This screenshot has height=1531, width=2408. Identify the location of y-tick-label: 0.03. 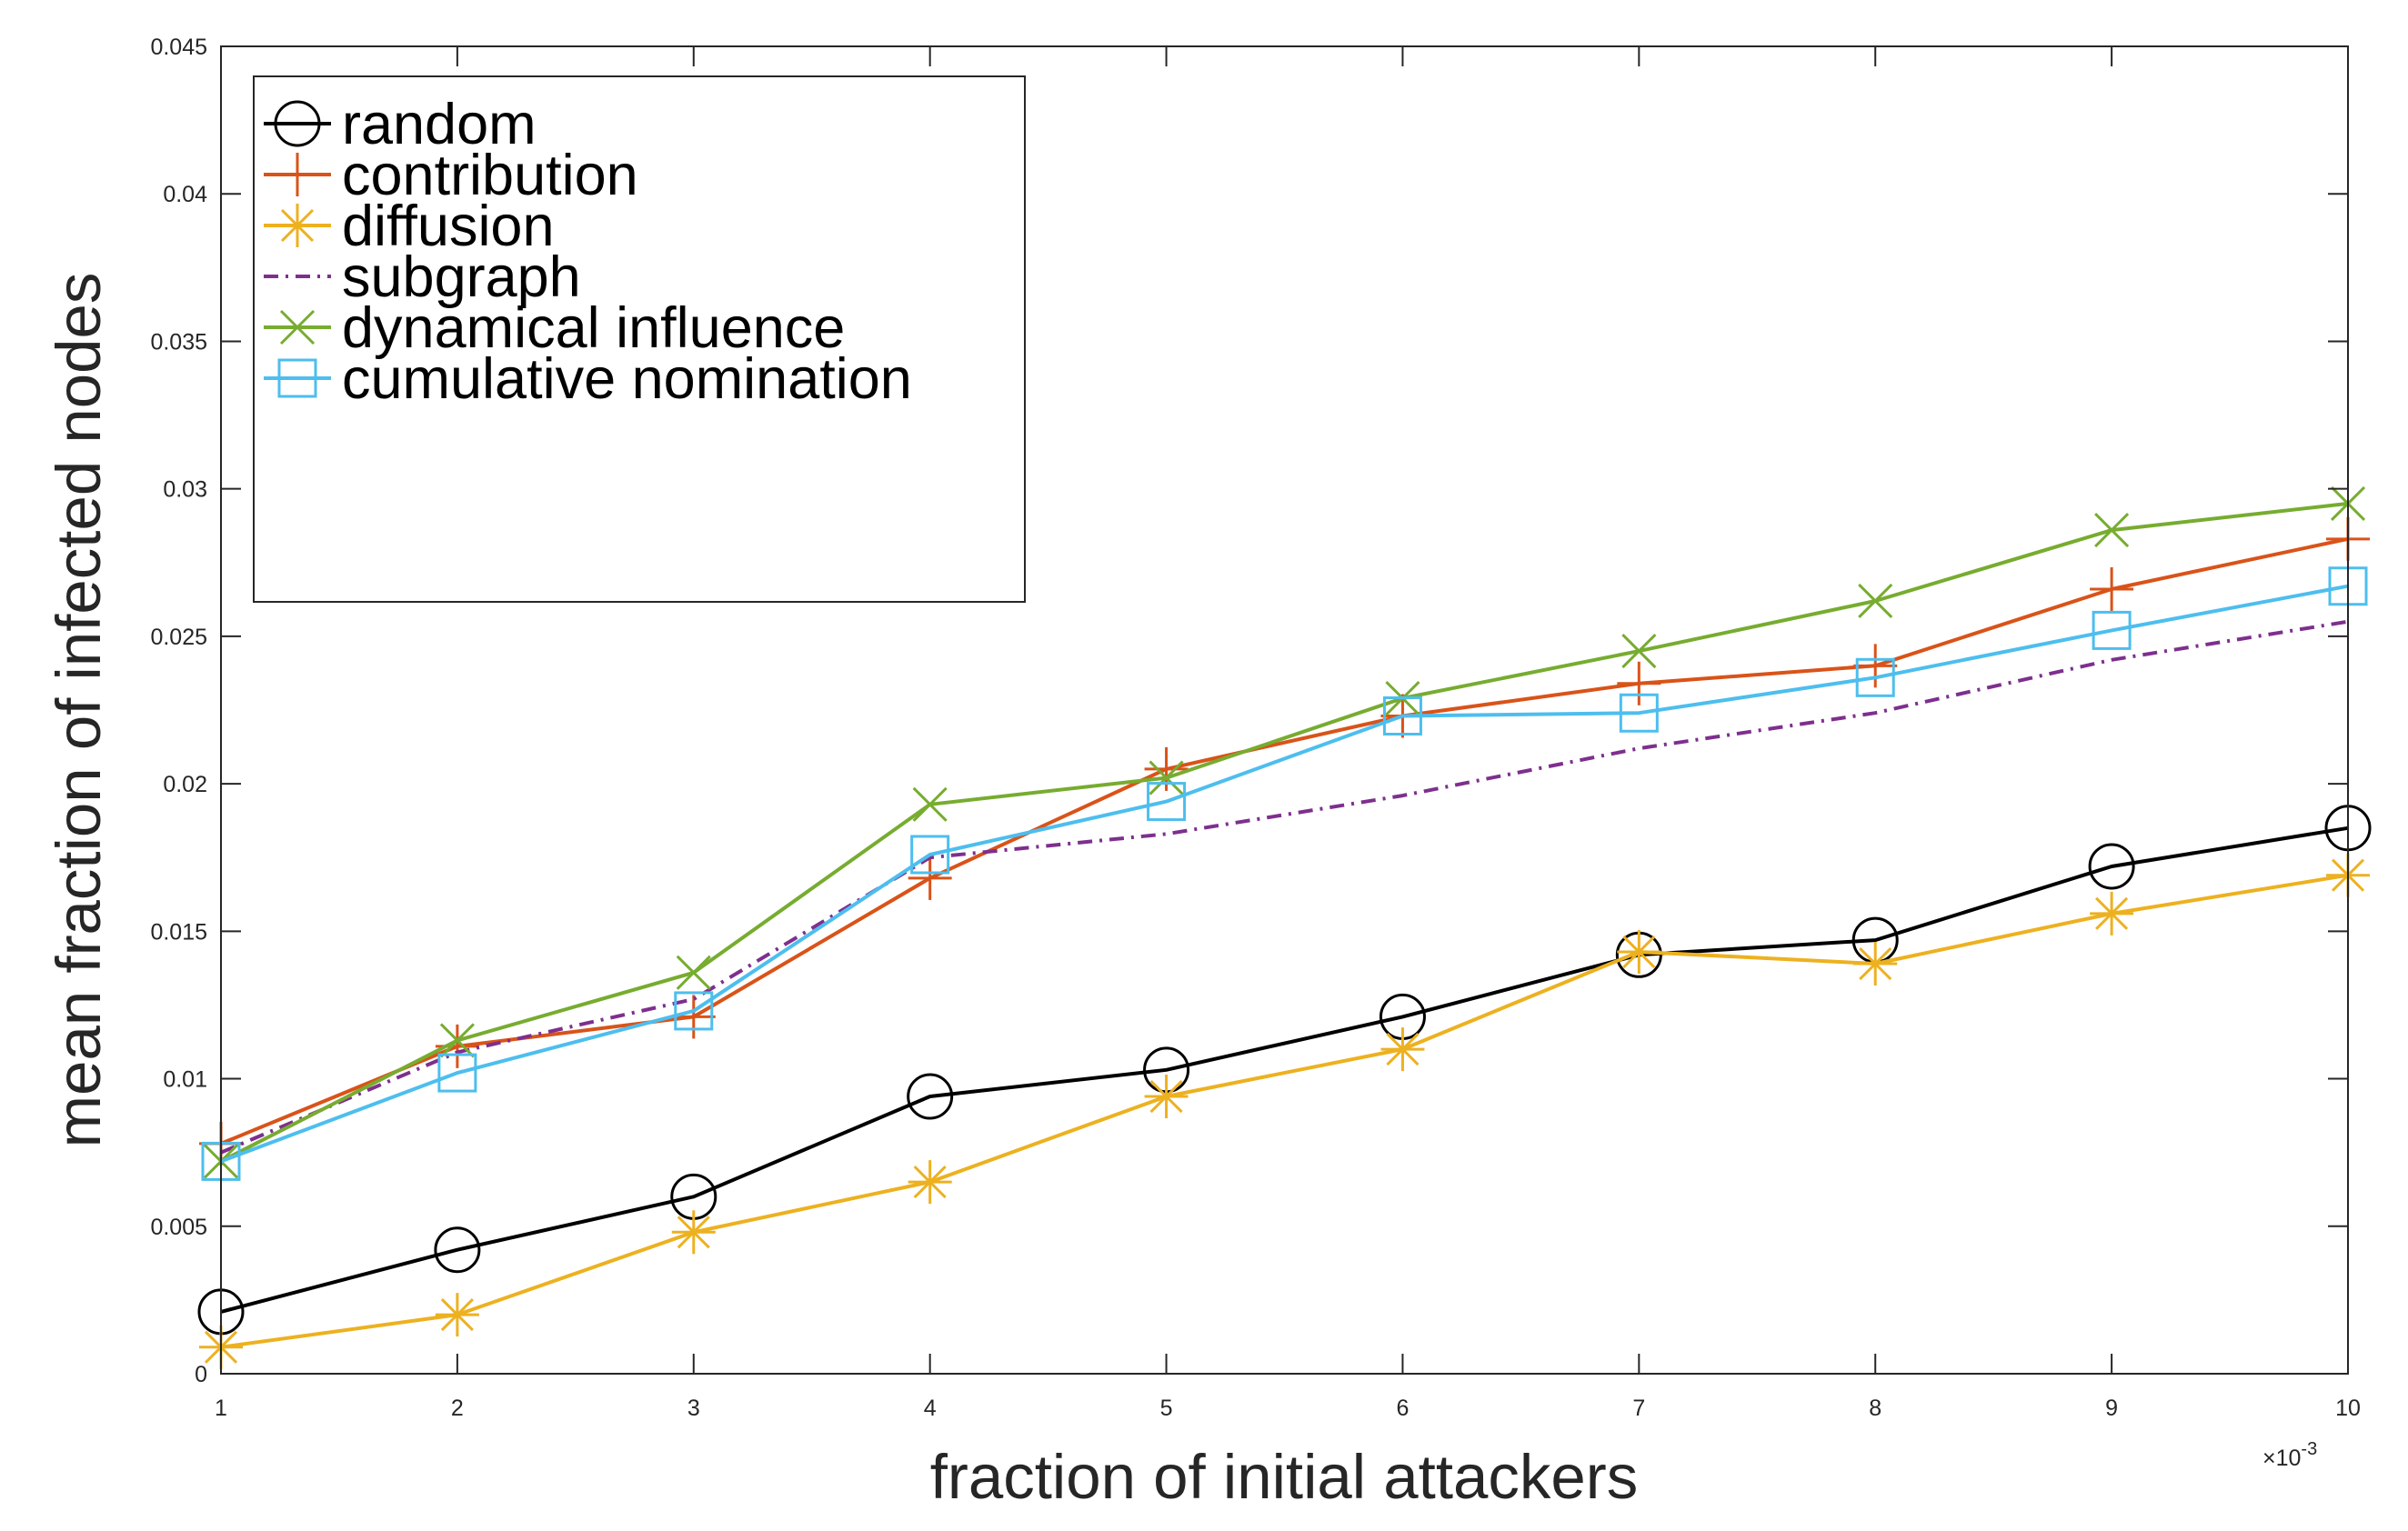
(185, 490).